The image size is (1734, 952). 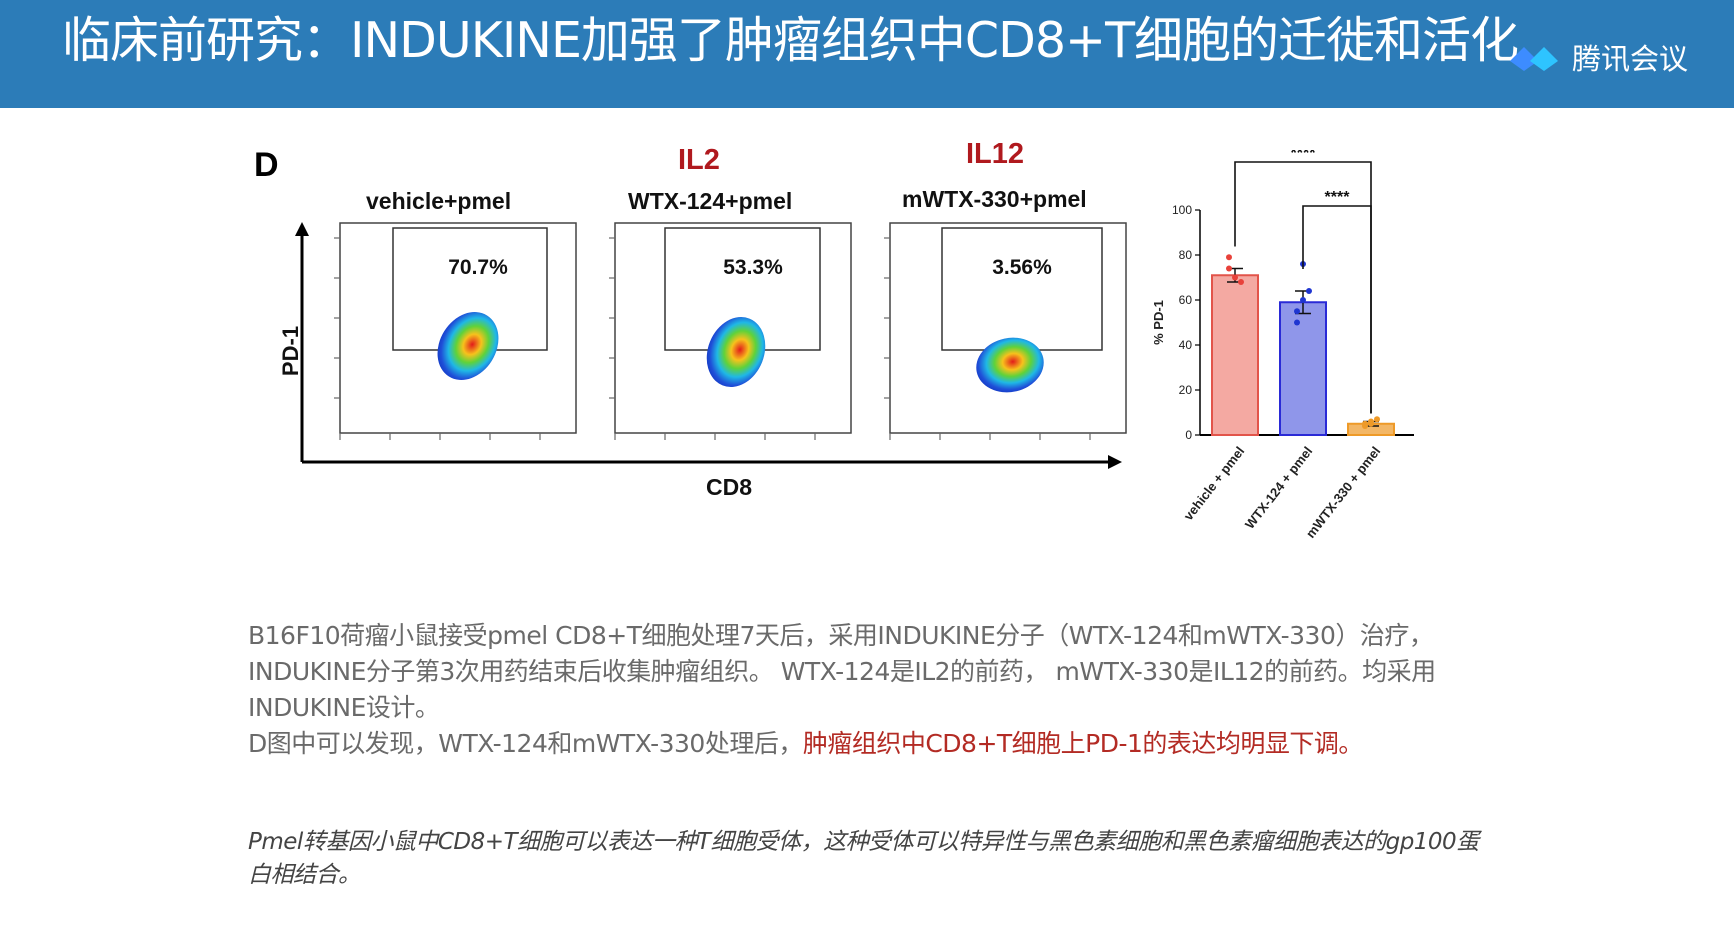 I want to click on drug-label-il12: IL12, so click(x=995, y=154).